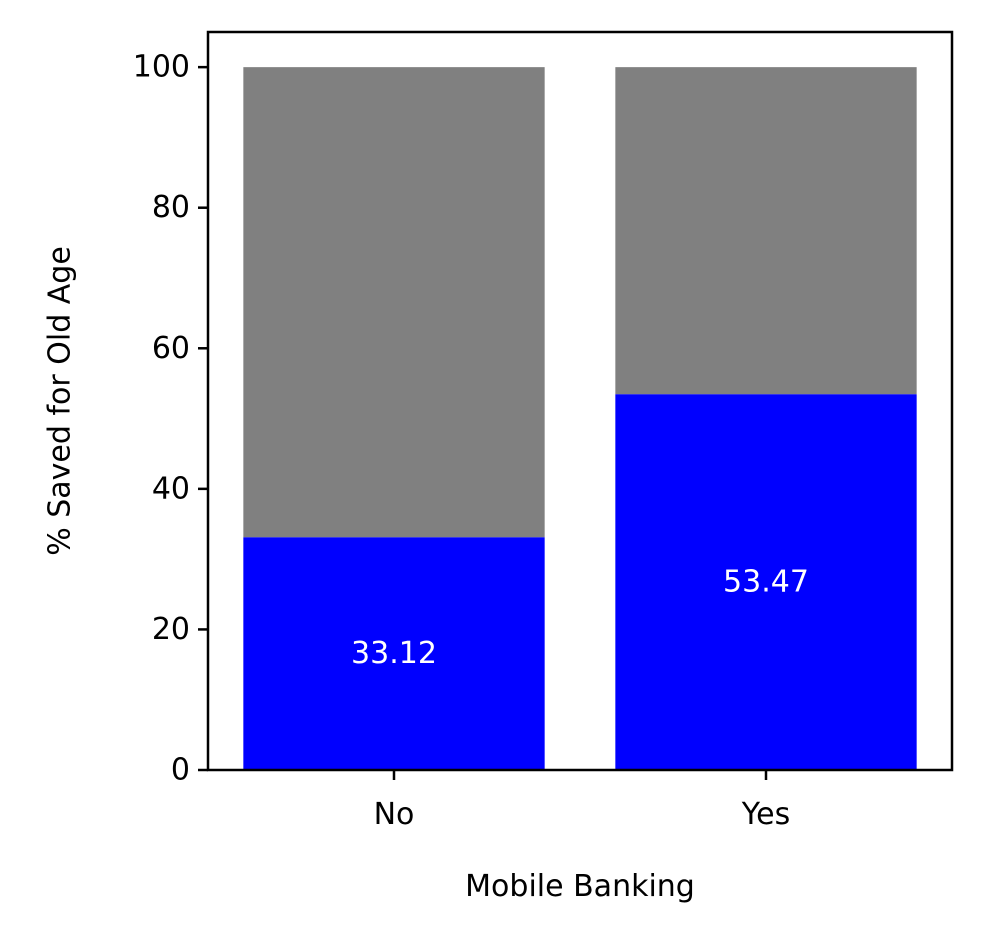 The image size is (984, 938). What do you see at coordinates (171, 488) in the screenshot?
I see `y-tick-label: 40` at bounding box center [171, 488].